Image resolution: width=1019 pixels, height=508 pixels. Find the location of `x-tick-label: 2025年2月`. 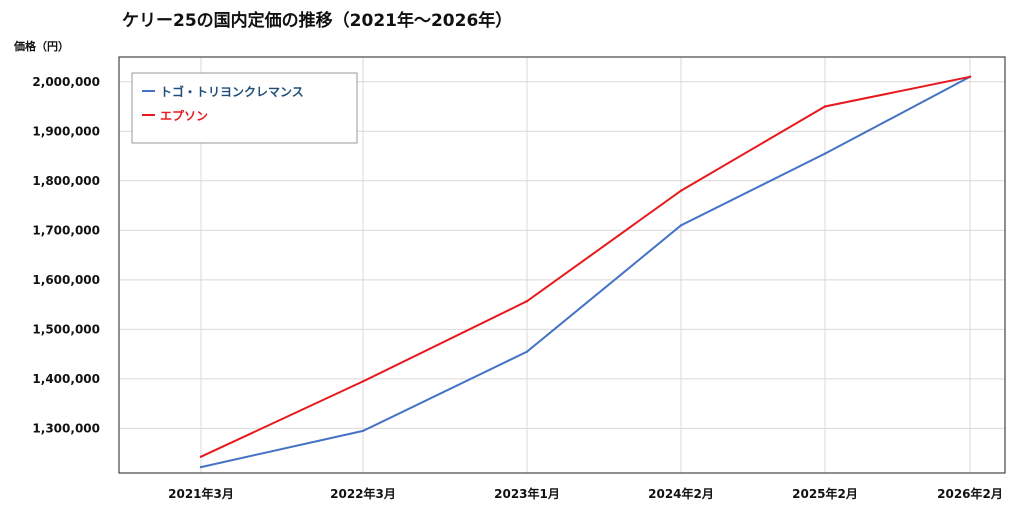

x-tick-label: 2025年2月 is located at coordinates (825, 493).